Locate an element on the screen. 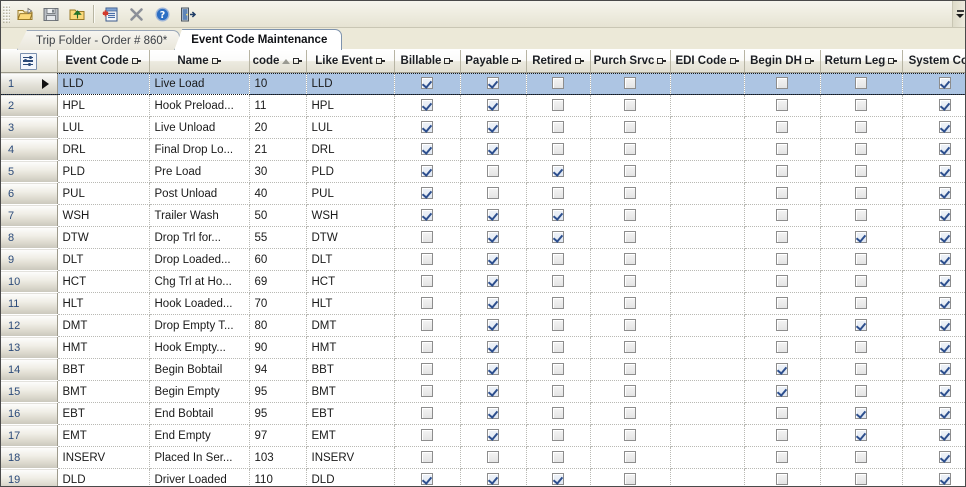  table-row: 6 PUL Post Unload 40 PUL is located at coordinates (483, 193).